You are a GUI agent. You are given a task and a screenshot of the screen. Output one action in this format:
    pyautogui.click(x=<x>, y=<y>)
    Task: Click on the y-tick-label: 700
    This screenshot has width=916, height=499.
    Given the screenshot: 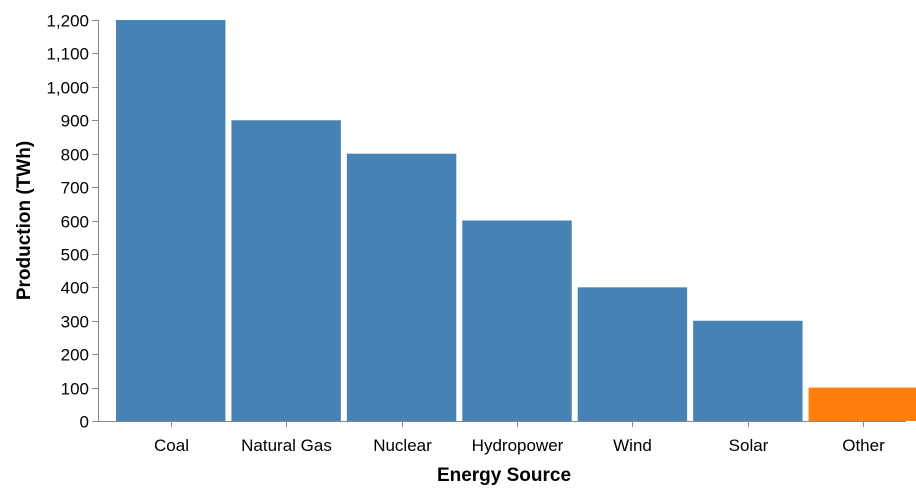 What is the action you would take?
    pyautogui.click(x=75, y=188)
    